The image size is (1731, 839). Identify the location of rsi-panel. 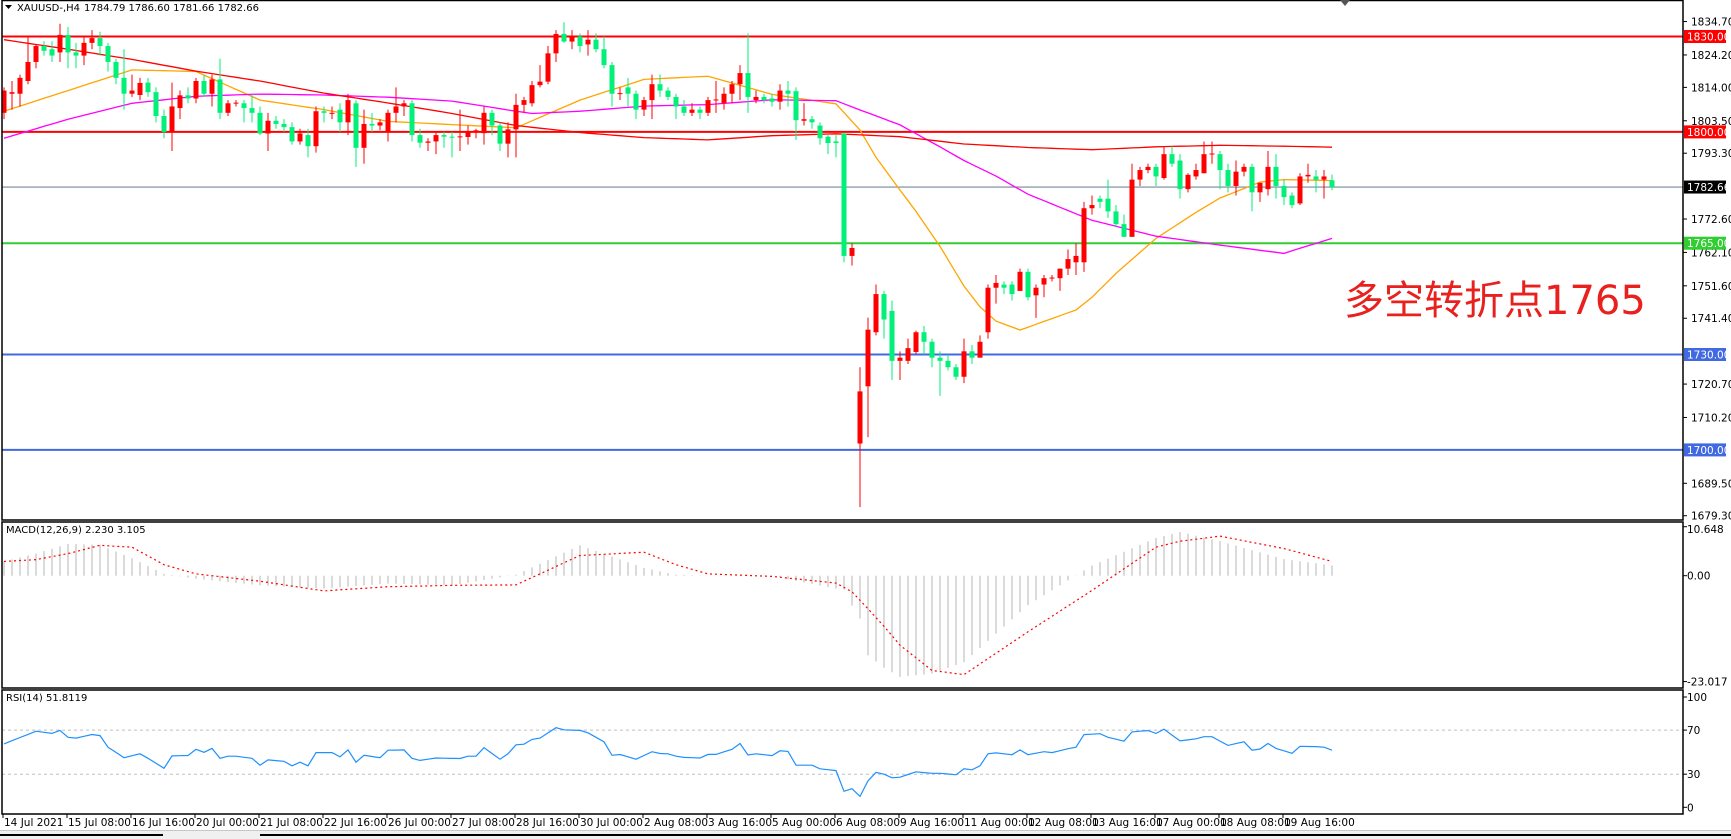
(842, 762).